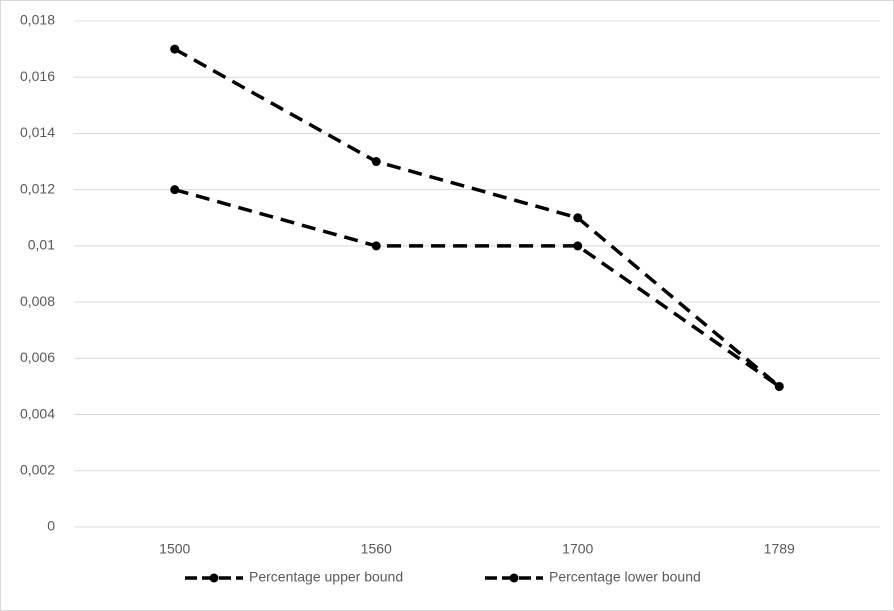 The height and width of the screenshot is (611, 894). What do you see at coordinates (376, 549) in the screenshot?
I see `x-tick-label: 1560` at bounding box center [376, 549].